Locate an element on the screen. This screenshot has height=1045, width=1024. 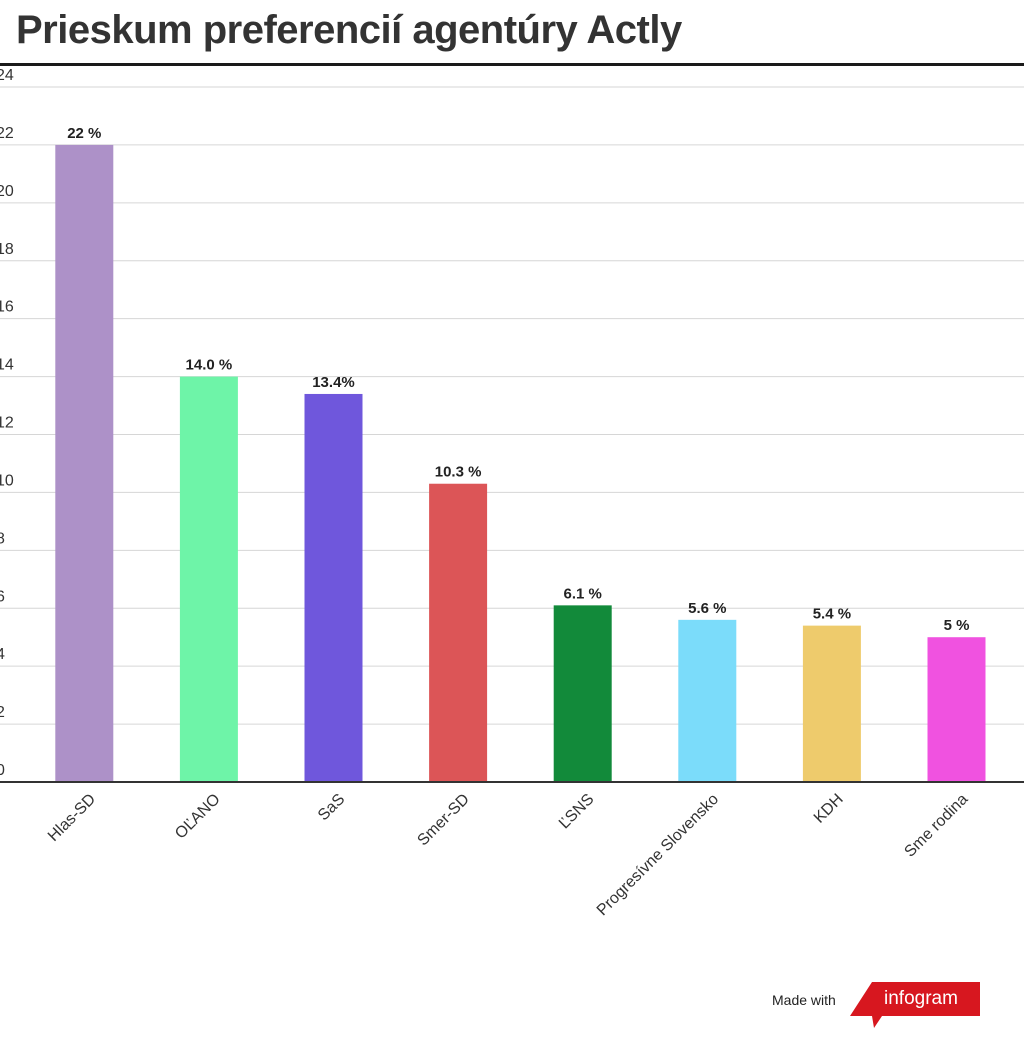
y-tick-label: 24 is located at coordinates (7, 75).